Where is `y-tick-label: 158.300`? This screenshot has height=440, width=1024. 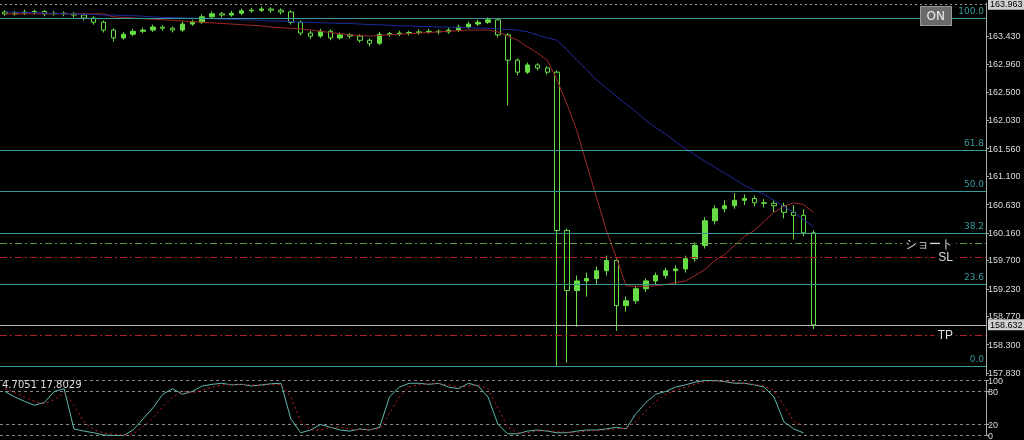 y-tick-label: 158.300 is located at coordinates (1004, 344).